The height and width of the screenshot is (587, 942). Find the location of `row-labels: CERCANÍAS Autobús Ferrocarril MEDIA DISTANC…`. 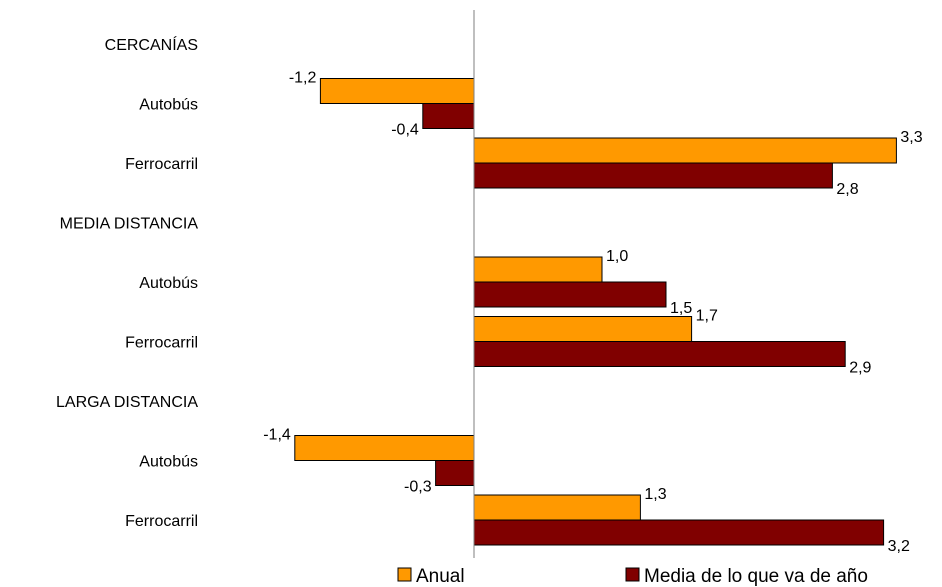

row-labels: CERCANÍAS Autobús Ferrocarril MEDIA DISTANC… is located at coordinates (127, 282).